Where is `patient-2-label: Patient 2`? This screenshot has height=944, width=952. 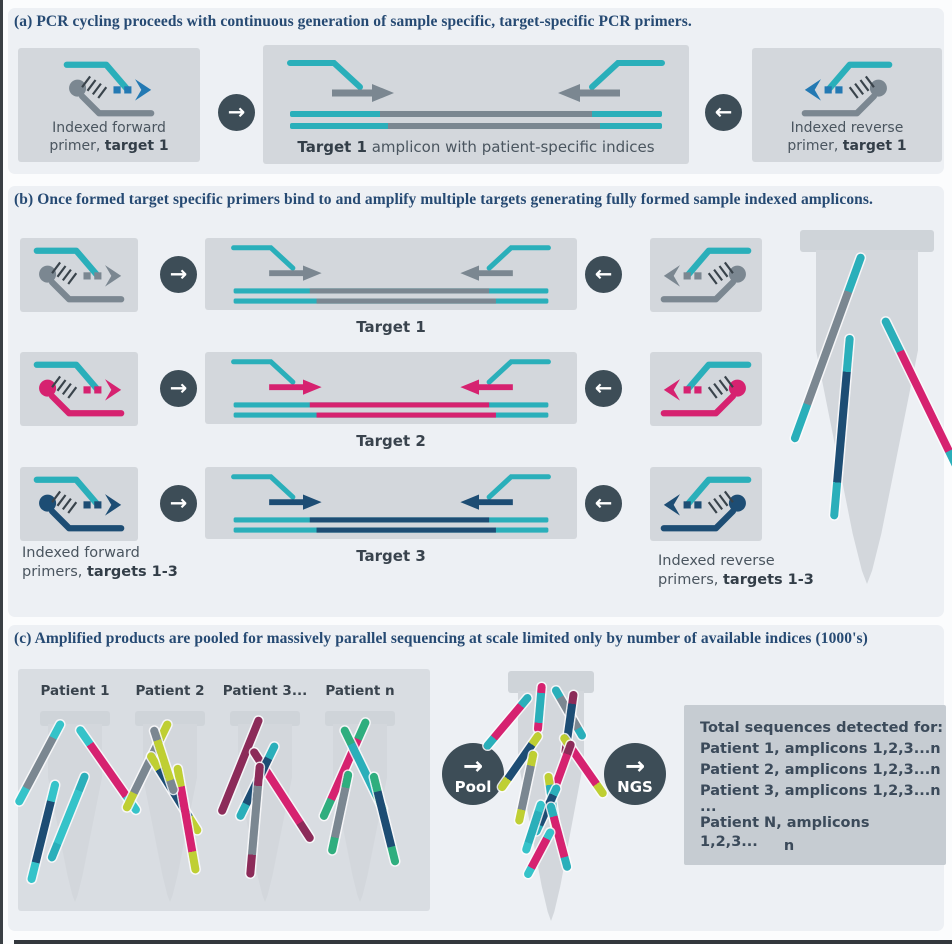 patient-2-label: Patient 2 is located at coordinates (170, 691).